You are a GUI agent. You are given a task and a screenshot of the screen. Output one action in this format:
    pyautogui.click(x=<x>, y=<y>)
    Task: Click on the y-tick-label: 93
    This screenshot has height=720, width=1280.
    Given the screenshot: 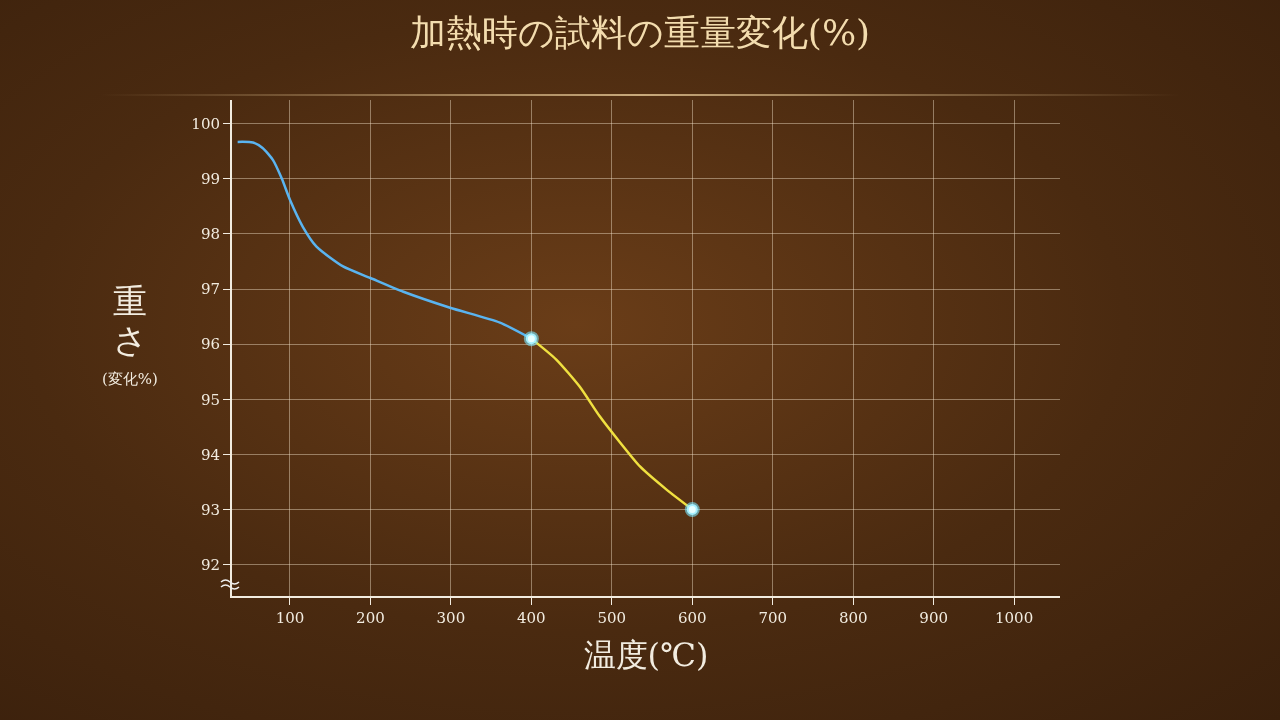 What is the action you would take?
    pyautogui.click(x=210, y=509)
    